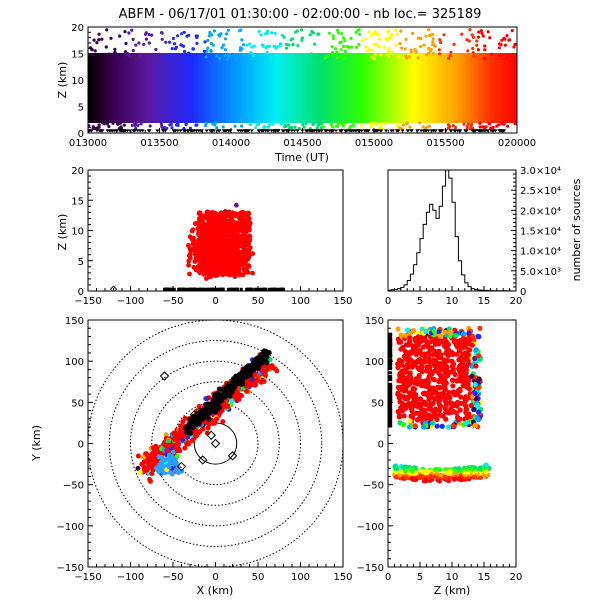 This screenshot has height=600, width=600. What do you see at coordinates (36, 443) in the screenshot?
I see `plan-view-ylabel: Y (km)` at bounding box center [36, 443].